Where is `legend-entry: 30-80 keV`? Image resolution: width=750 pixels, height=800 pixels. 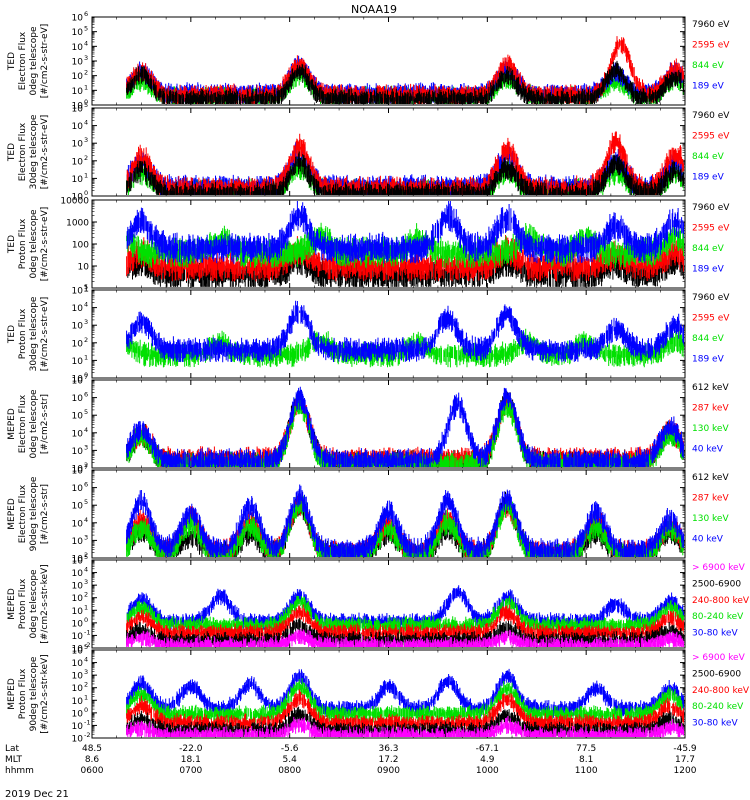
legend-entry: 30-80 keV is located at coordinates (715, 634).